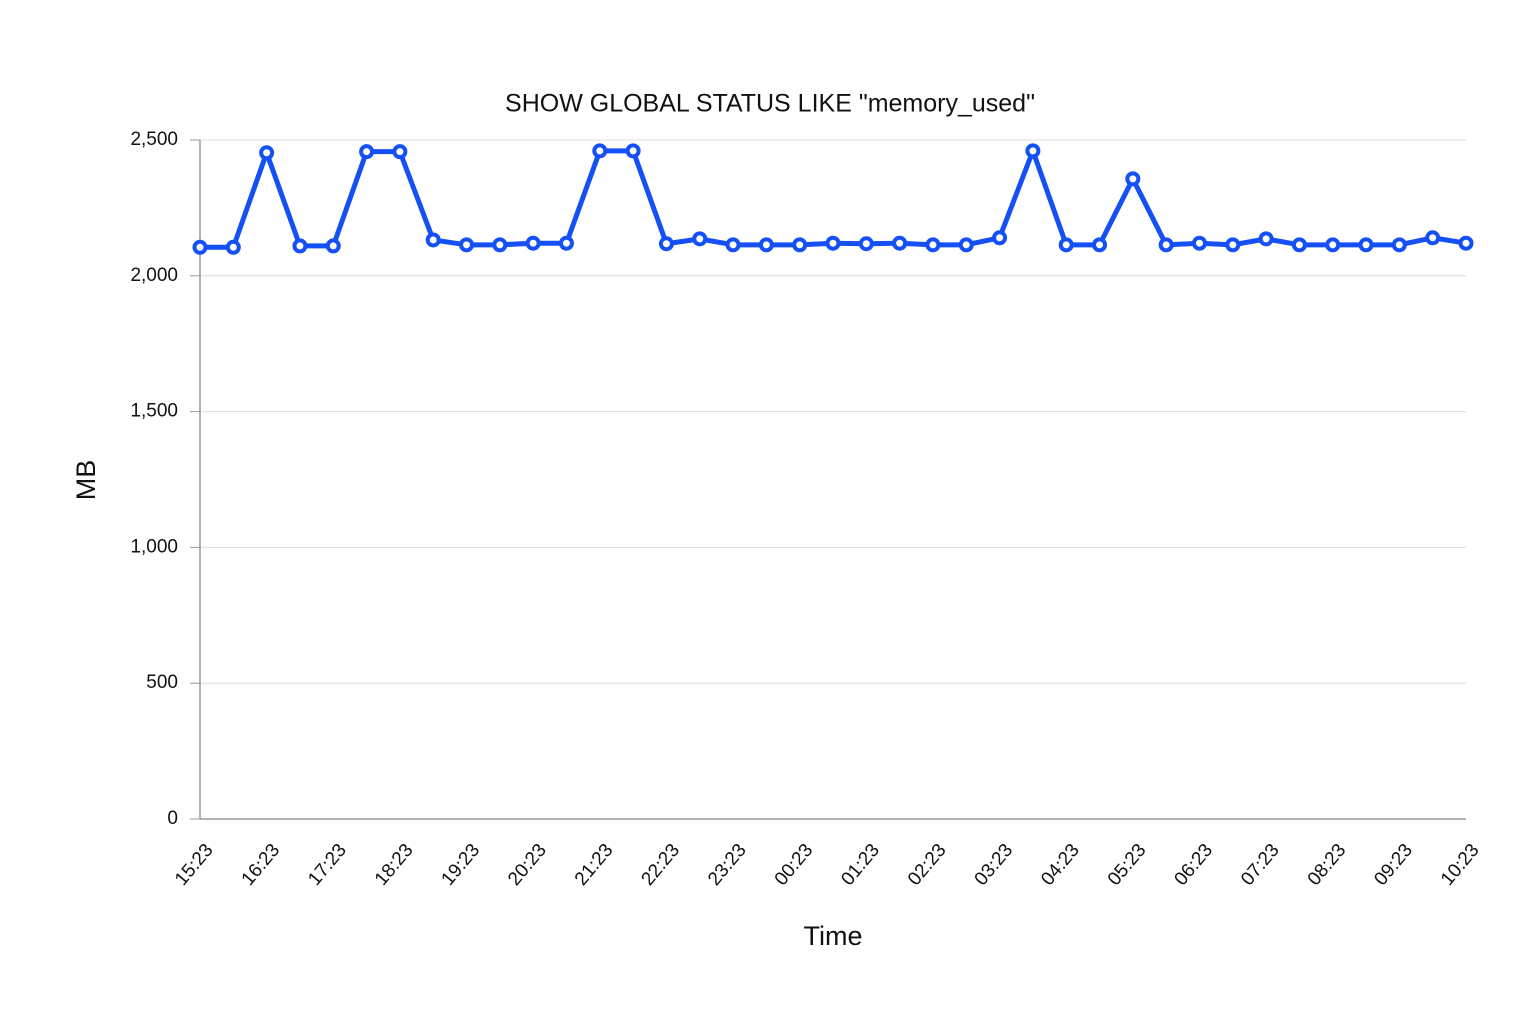 Image resolution: width=1536 pixels, height=1024 pixels. I want to click on x-tick-label: 15:23, so click(194, 865).